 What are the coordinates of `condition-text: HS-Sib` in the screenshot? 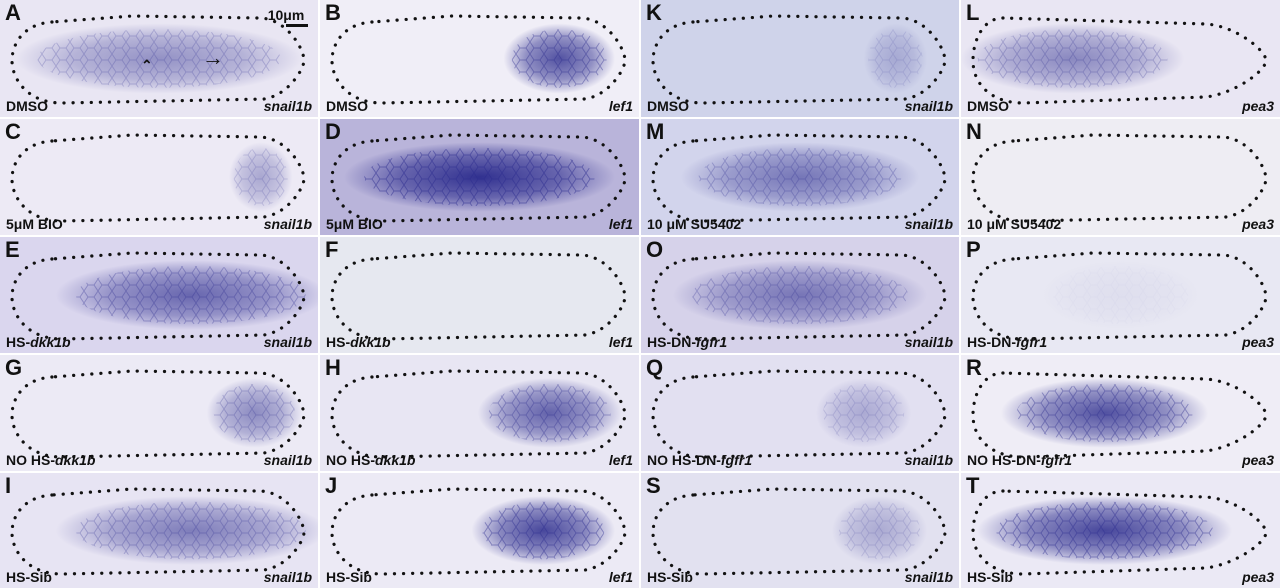 It's located at (990, 577).